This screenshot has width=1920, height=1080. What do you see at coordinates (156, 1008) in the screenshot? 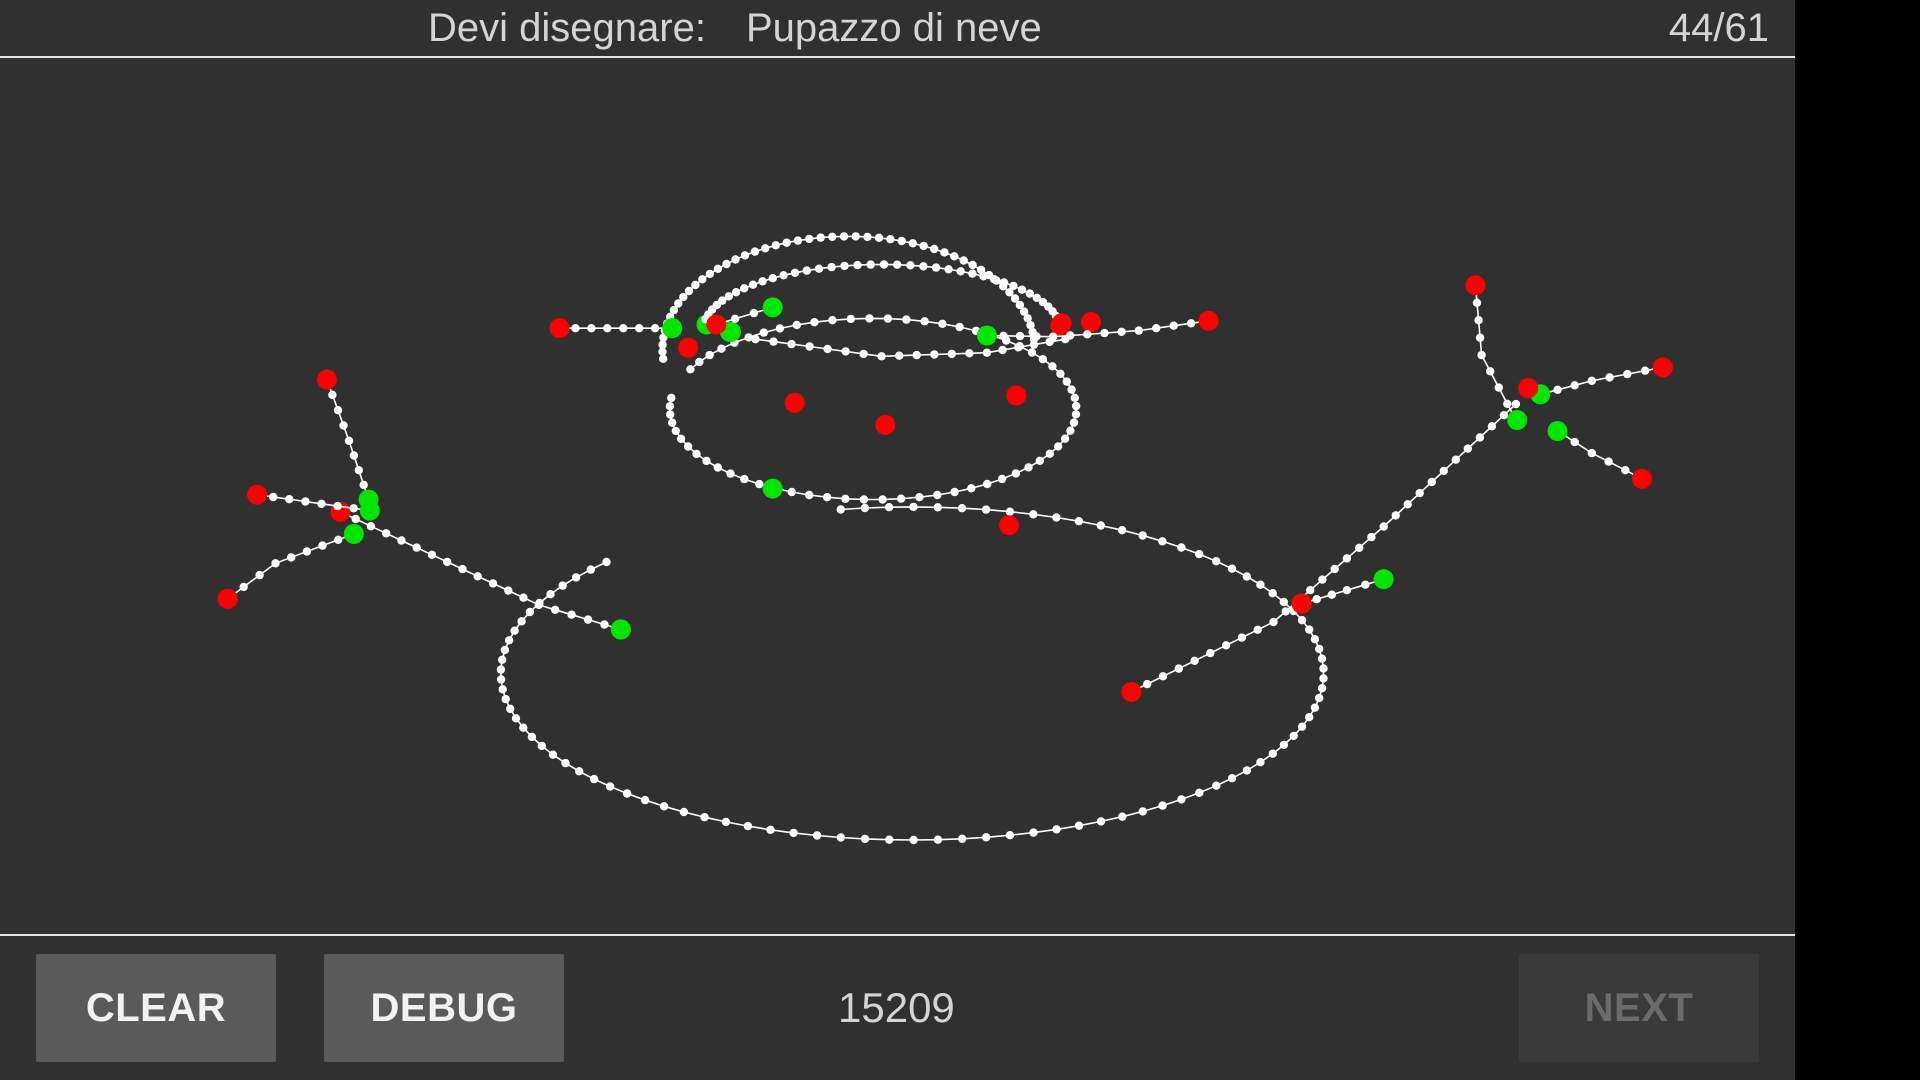
I see `clear-button: CLEAR` at bounding box center [156, 1008].